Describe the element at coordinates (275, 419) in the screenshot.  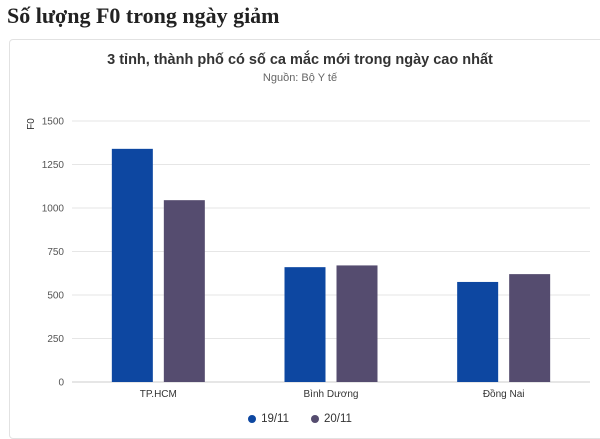
I see `legend-label-series-1: 19/11` at that location.